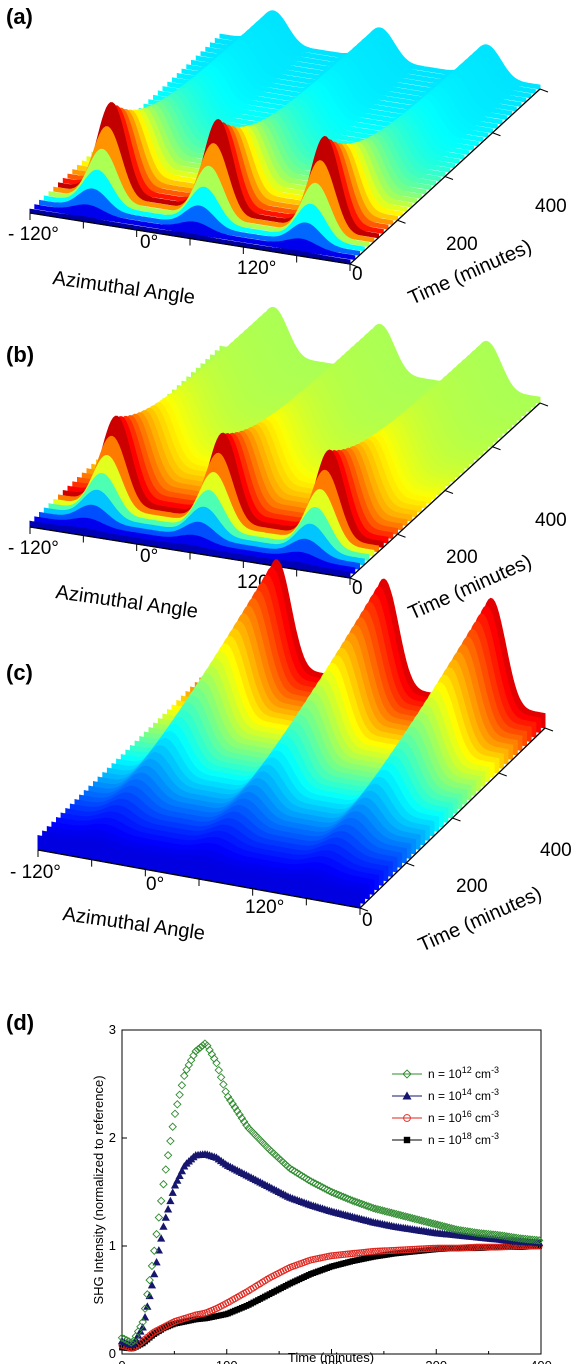 This screenshot has height=1364, width=586. I want to click on y-tick-b-1: 200, so click(462, 557).